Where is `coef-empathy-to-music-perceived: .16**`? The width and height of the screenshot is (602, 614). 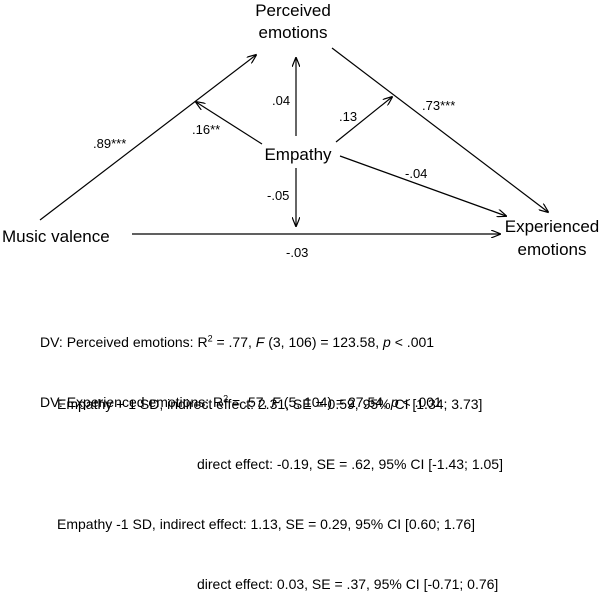
coef-empathy-to-music-perceived: .16** is located at coordinates (206, 129).